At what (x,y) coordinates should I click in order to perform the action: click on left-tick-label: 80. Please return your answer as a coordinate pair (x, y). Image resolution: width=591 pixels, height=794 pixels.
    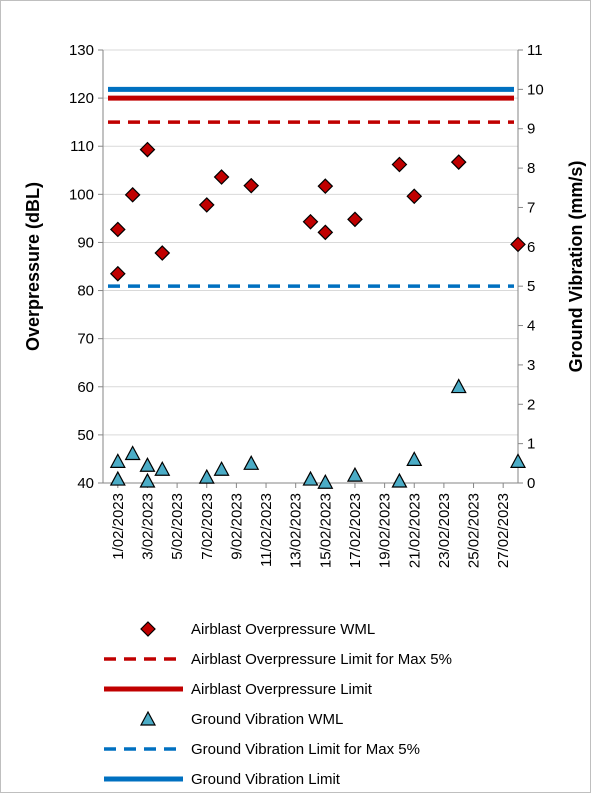
    Looking at the image, I should click on (85, 291).